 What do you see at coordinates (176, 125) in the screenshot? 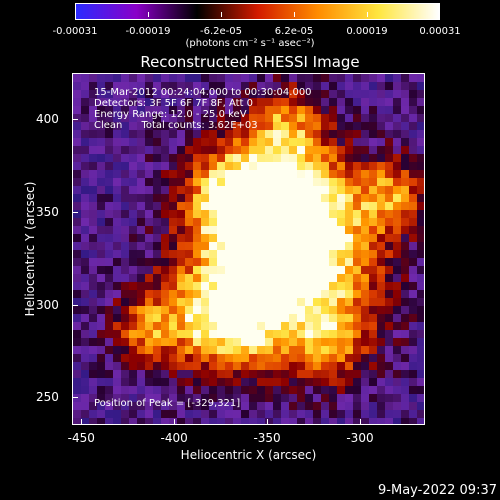
I see `info-total-counts: Clean Total counts: 3.62E+03` at bounding box center [176, 125].